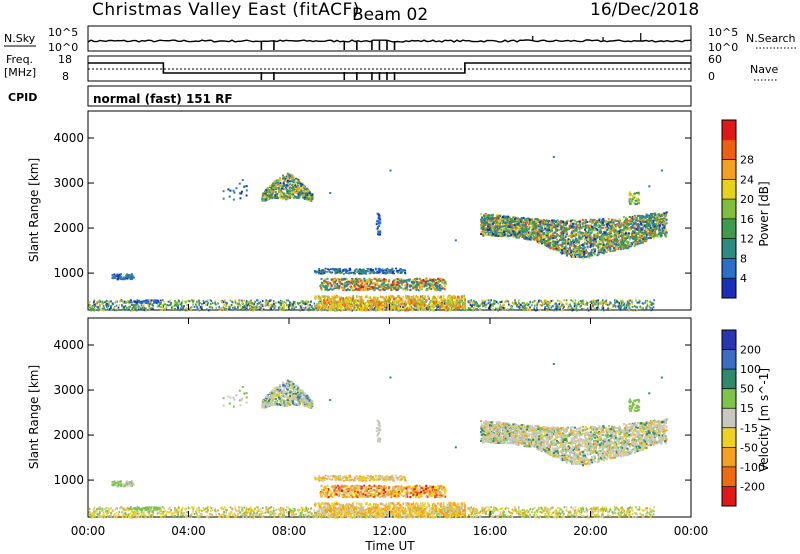 This screenshot has width=800, height=554. I want to click on nsky-panel, so click(389, 38).